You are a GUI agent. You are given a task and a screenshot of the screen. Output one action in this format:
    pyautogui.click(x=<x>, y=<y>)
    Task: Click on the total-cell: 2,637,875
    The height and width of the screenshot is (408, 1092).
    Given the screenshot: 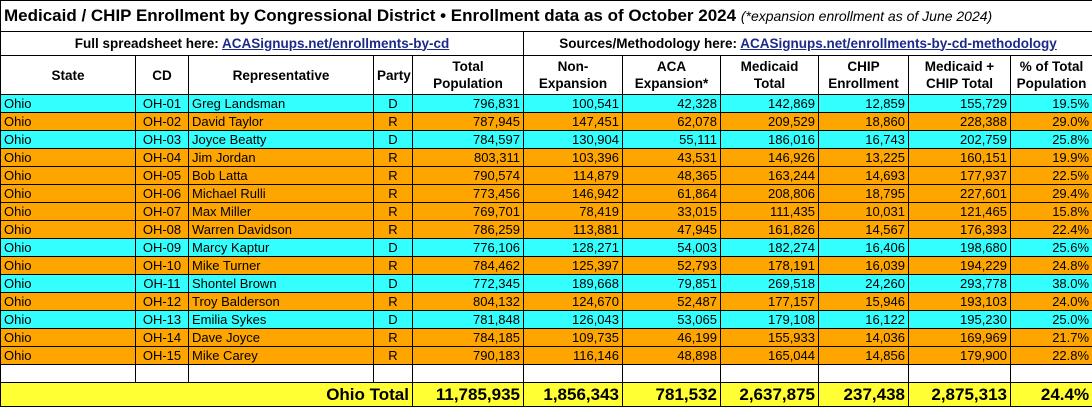 What is the action you would take?
    pyautogui.click(x=769, y=394)
    